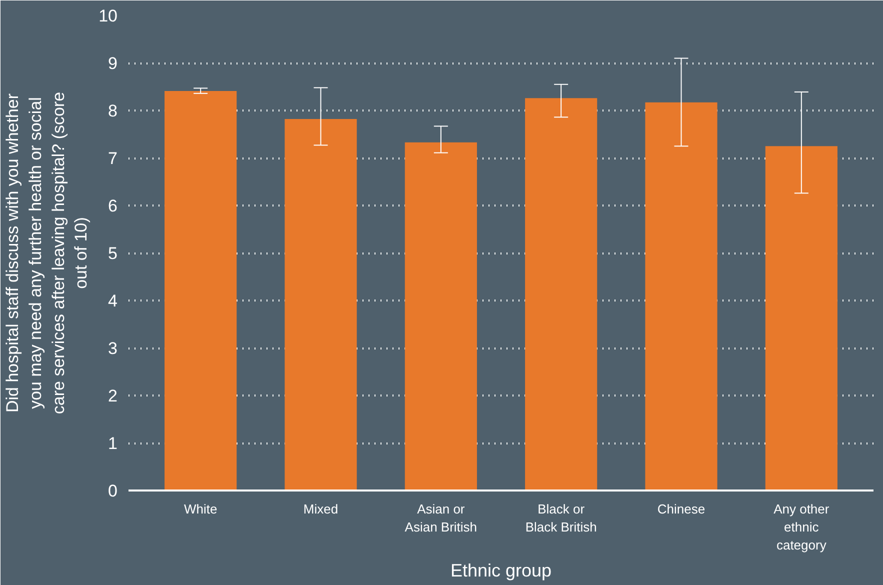 Image resolution: width=883 pixels, height=585 pixels. Describe the element at coordinates (113, 443) in the screenshot. I see `y-tick-label: 1` at that location.